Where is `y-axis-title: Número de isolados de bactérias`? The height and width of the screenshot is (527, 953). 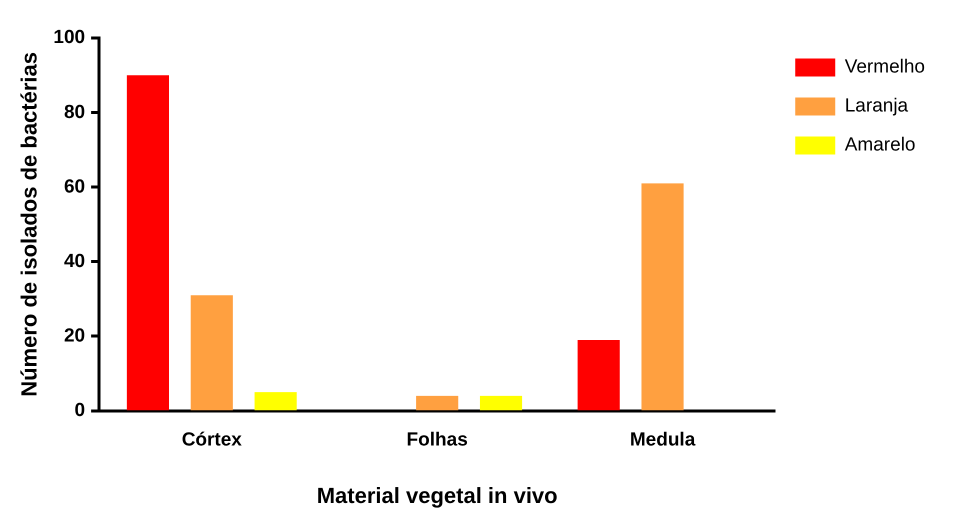
y-axis-title: Número de isolados de bactérias is located at coordinates (29, 224).